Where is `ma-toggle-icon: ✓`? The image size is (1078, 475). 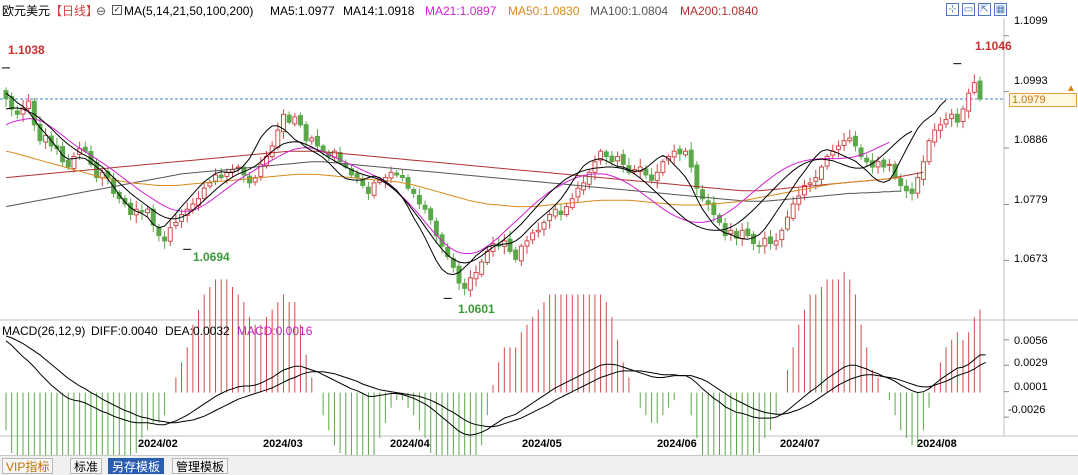 ma-toggle-icon: ✓ is located at coordinates (117, 10).